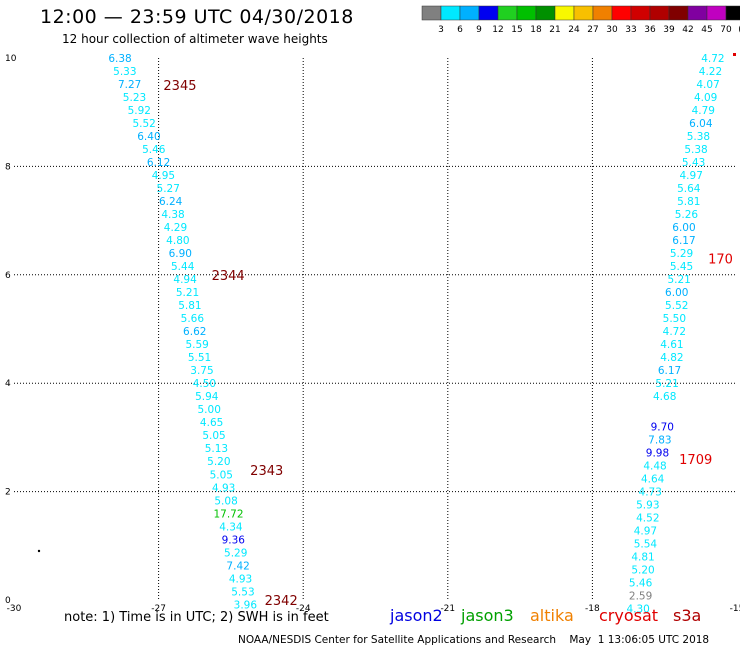 The height and width of the screenshot is (650, 740). Describe the element at coordinates (209, 410) in the screenshot. I see `wave-height-value: 5.00` at that location.